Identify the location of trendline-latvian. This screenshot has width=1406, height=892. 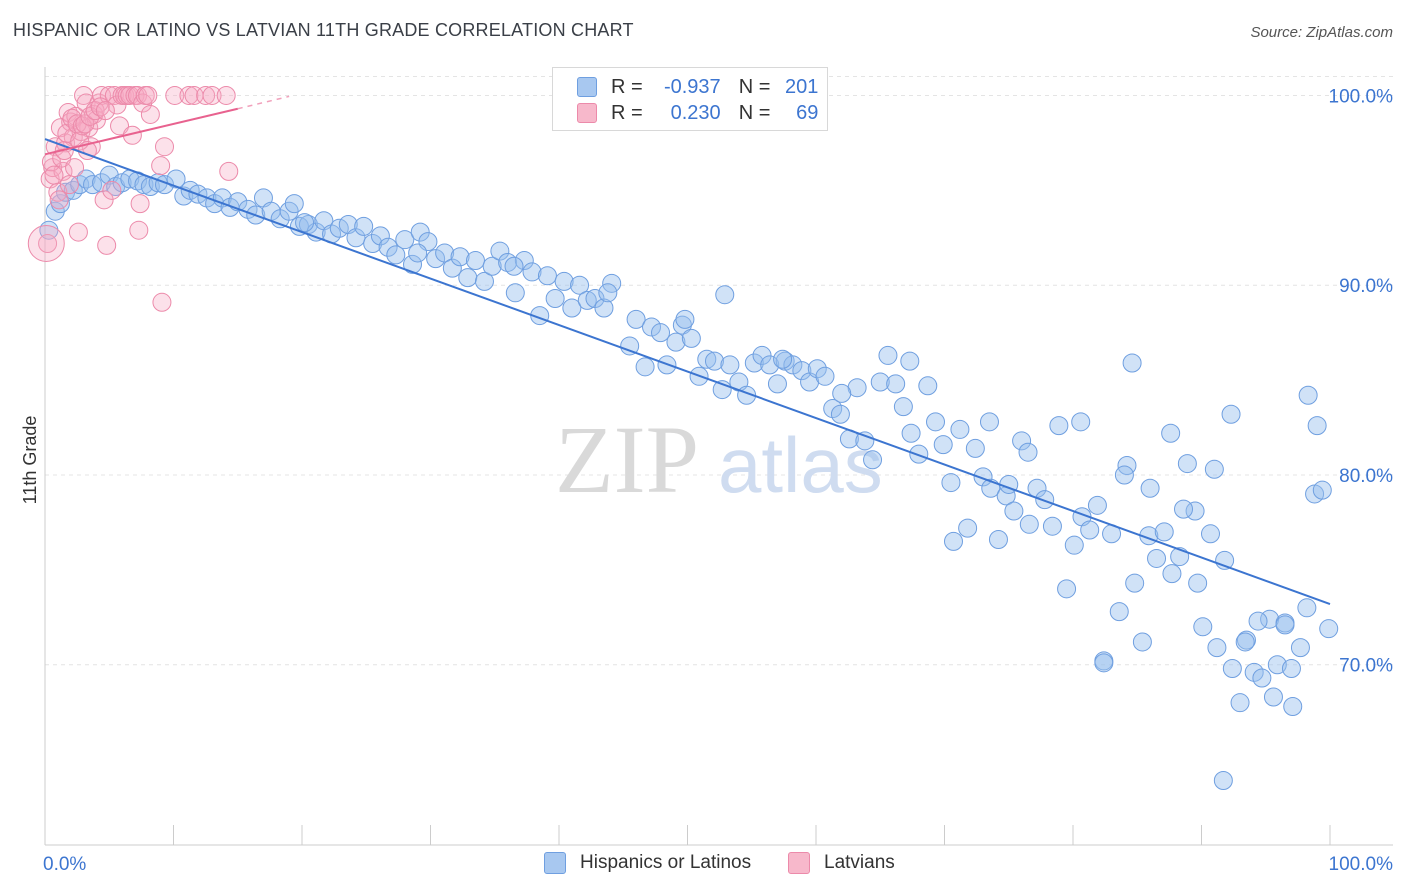
(141, 131).